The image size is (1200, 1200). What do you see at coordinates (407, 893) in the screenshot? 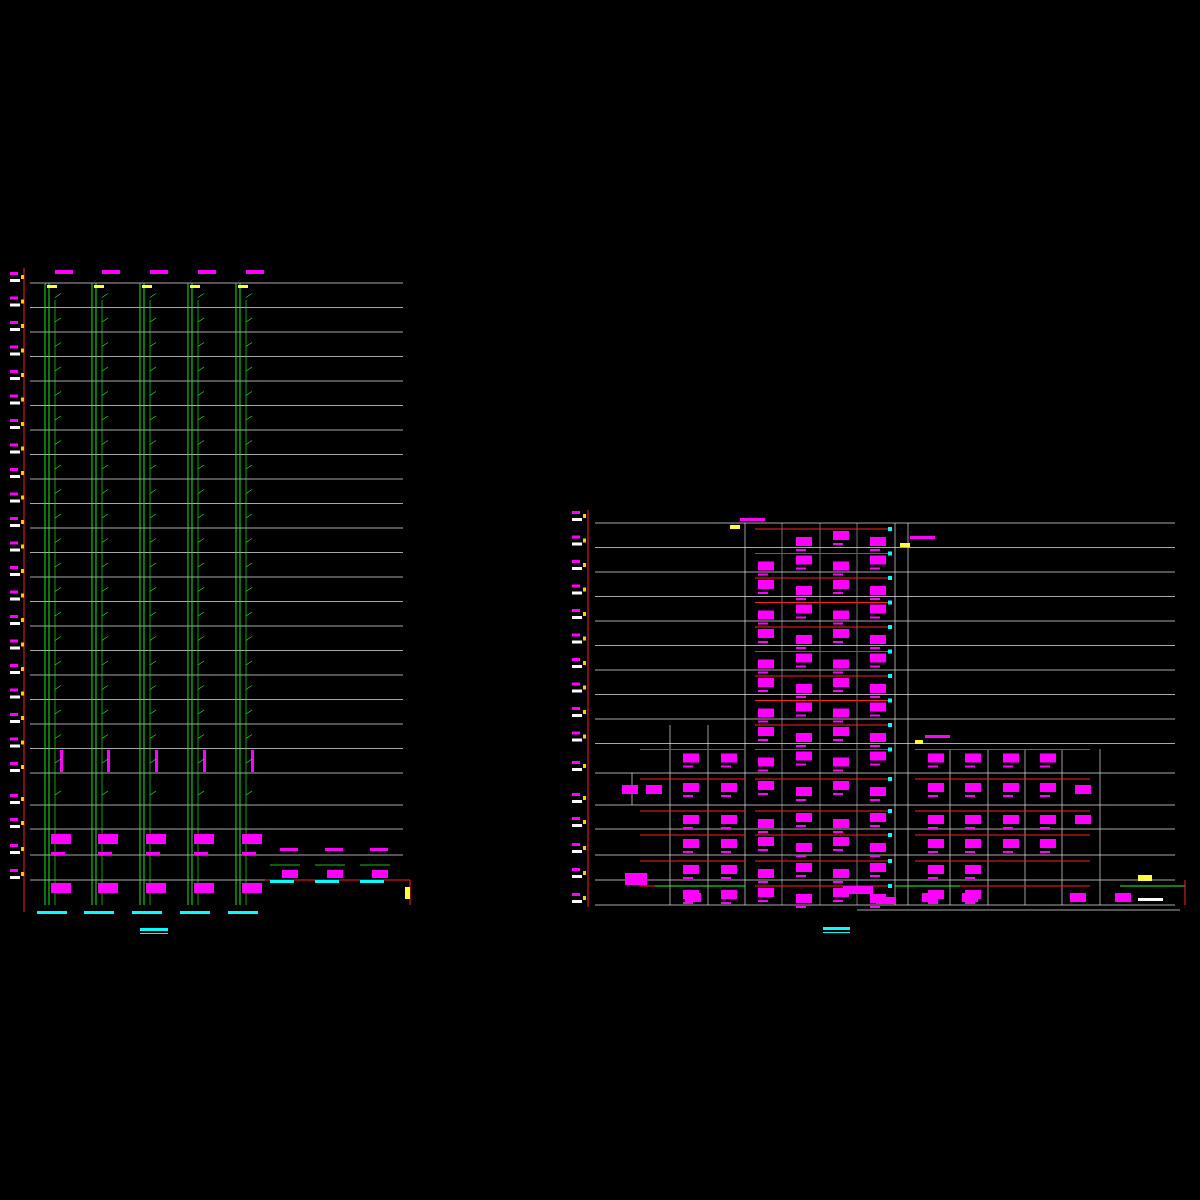
I see `panel` at bounding box center [407, 893].